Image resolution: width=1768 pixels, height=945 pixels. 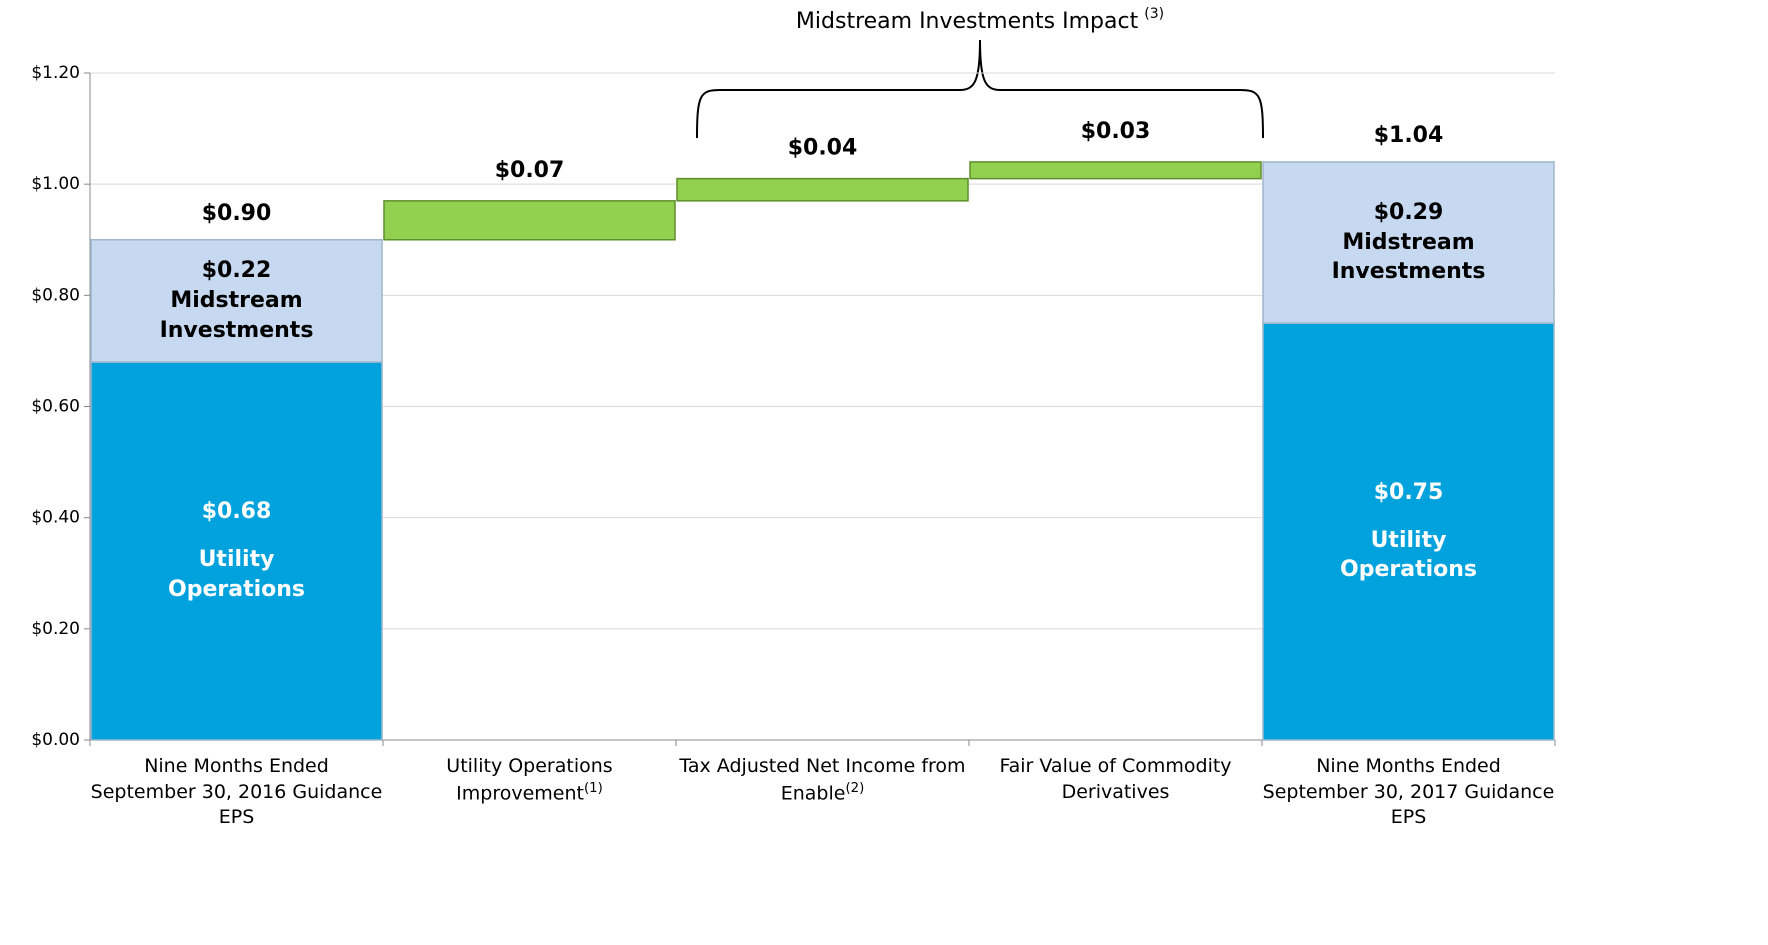 What do you see at coordinates (1154, 14) in the screenshot?
I see `annotation-note: (3)` at bounding box center [1154, 14].